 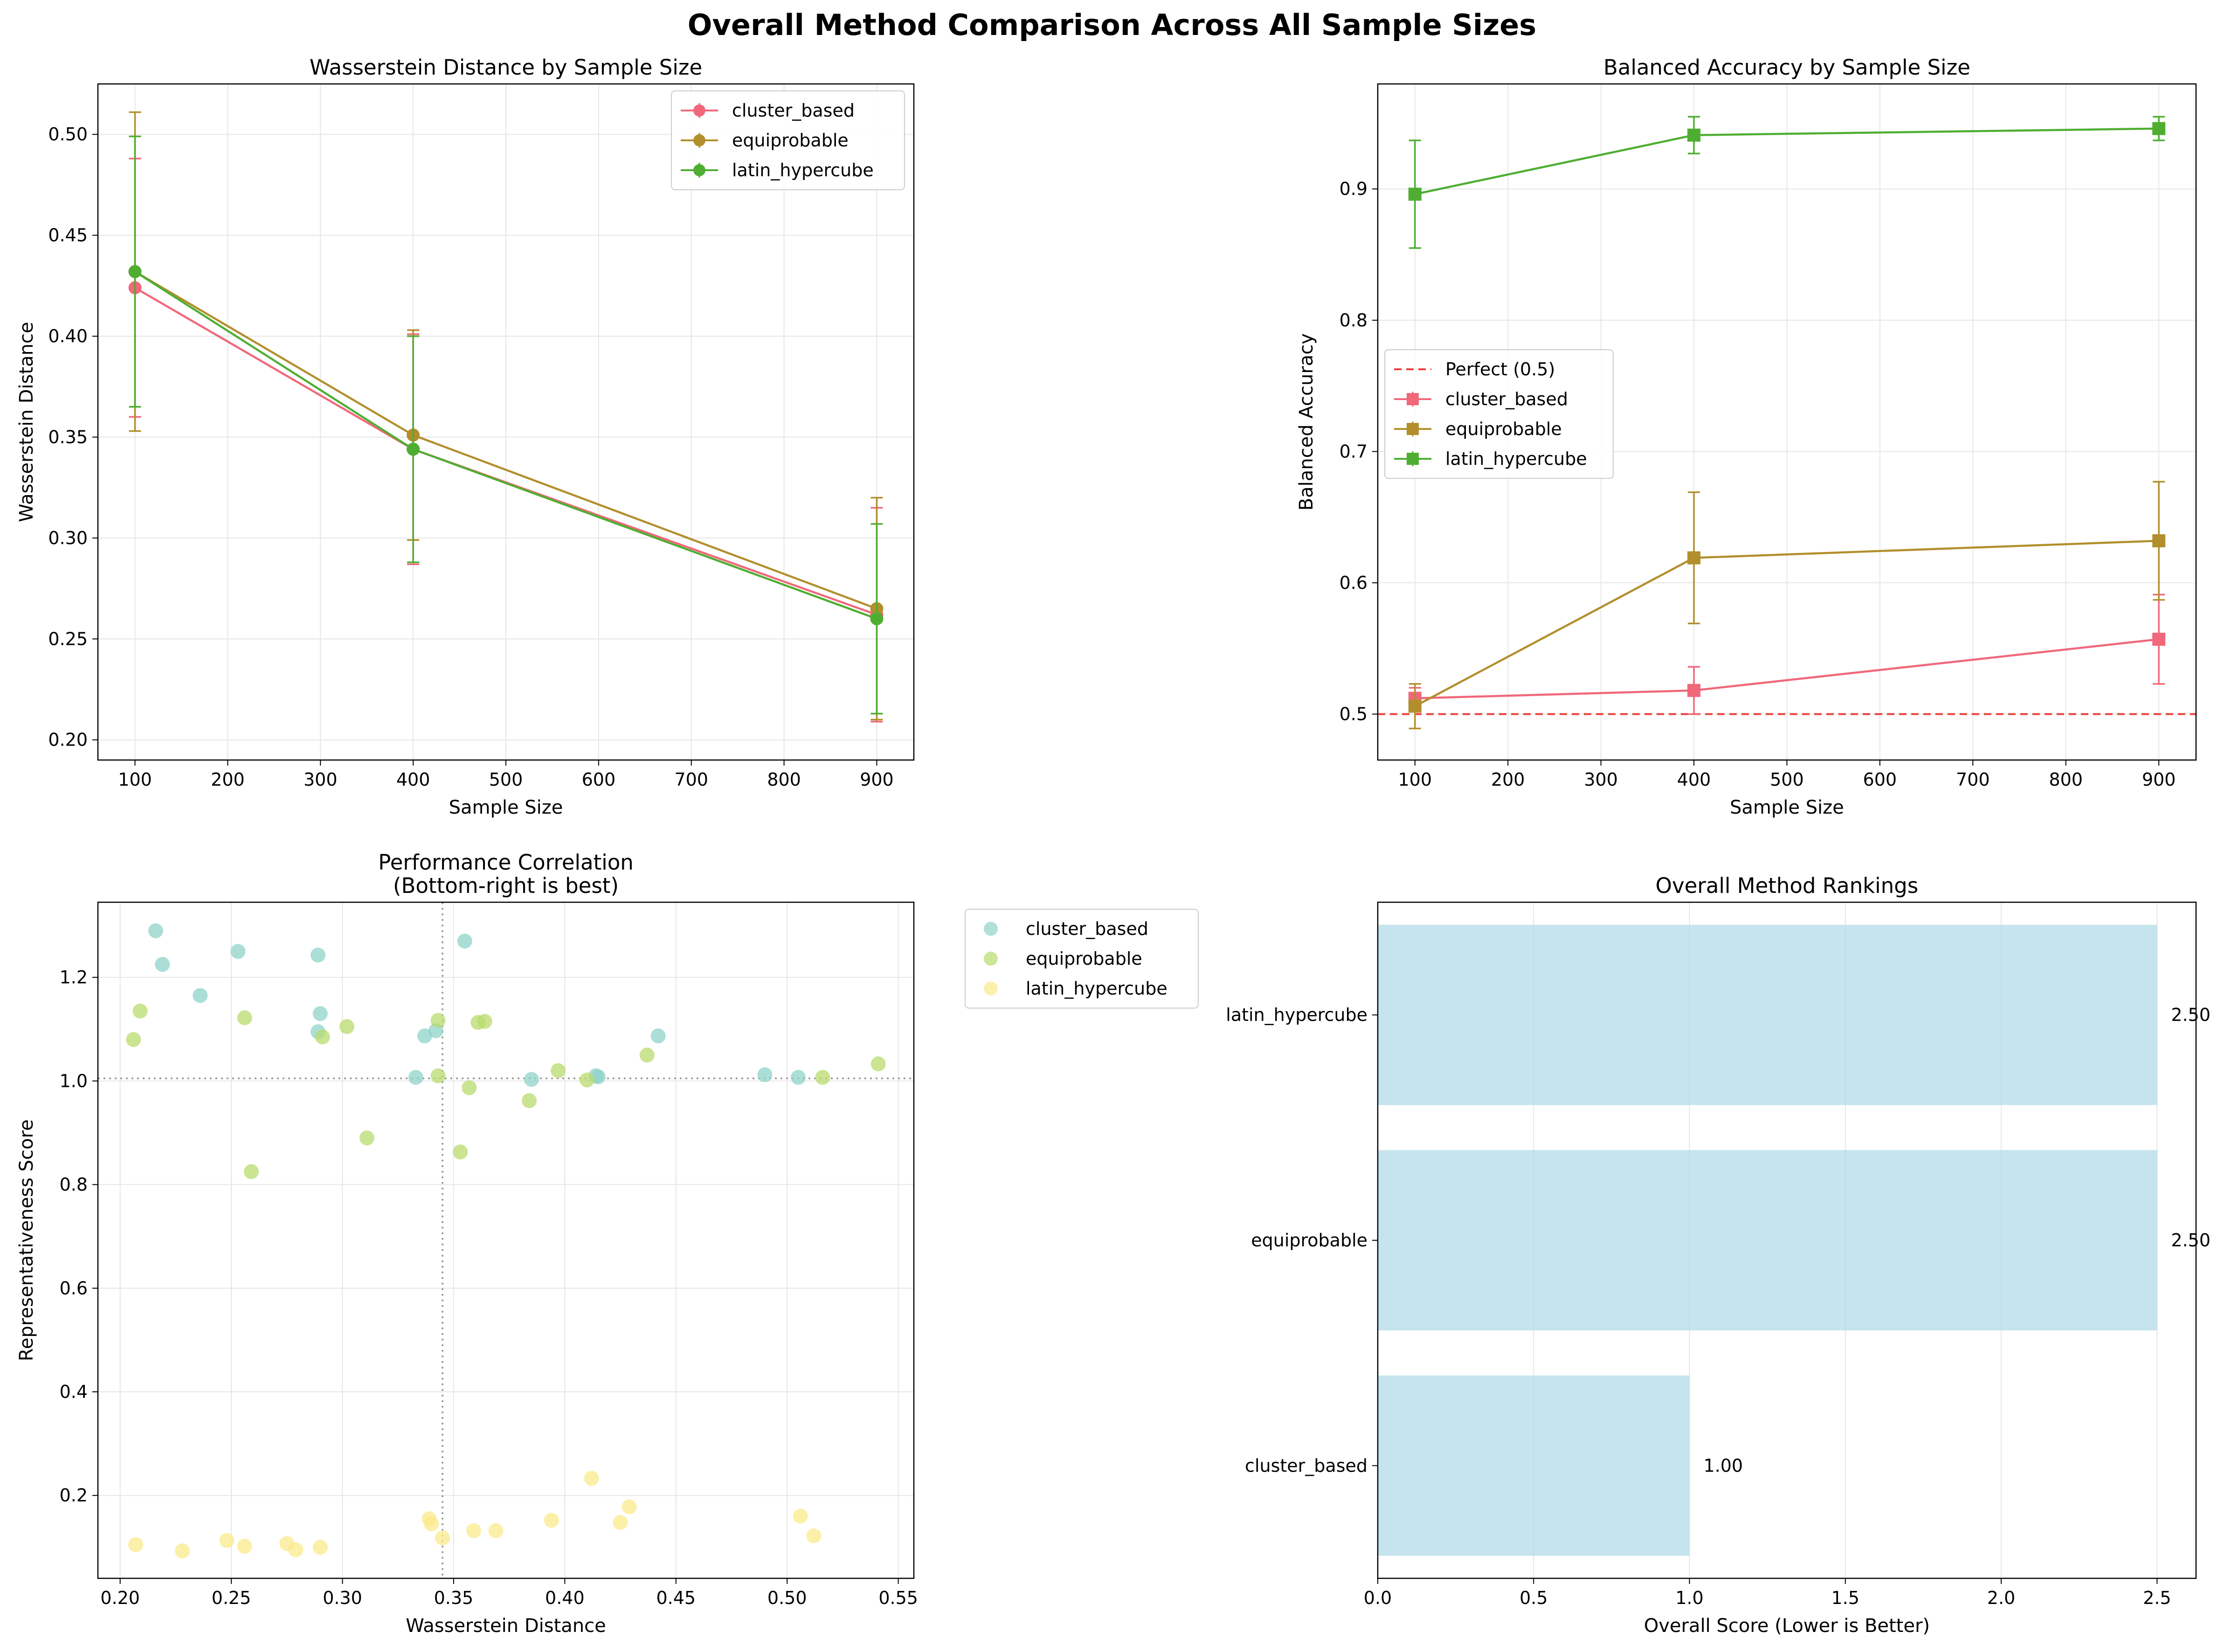 What do you see at coordinates (1378, 1598) in the screenshot?
I see `x-tick-label: 0.0` at bounding box center [1378, 1598].